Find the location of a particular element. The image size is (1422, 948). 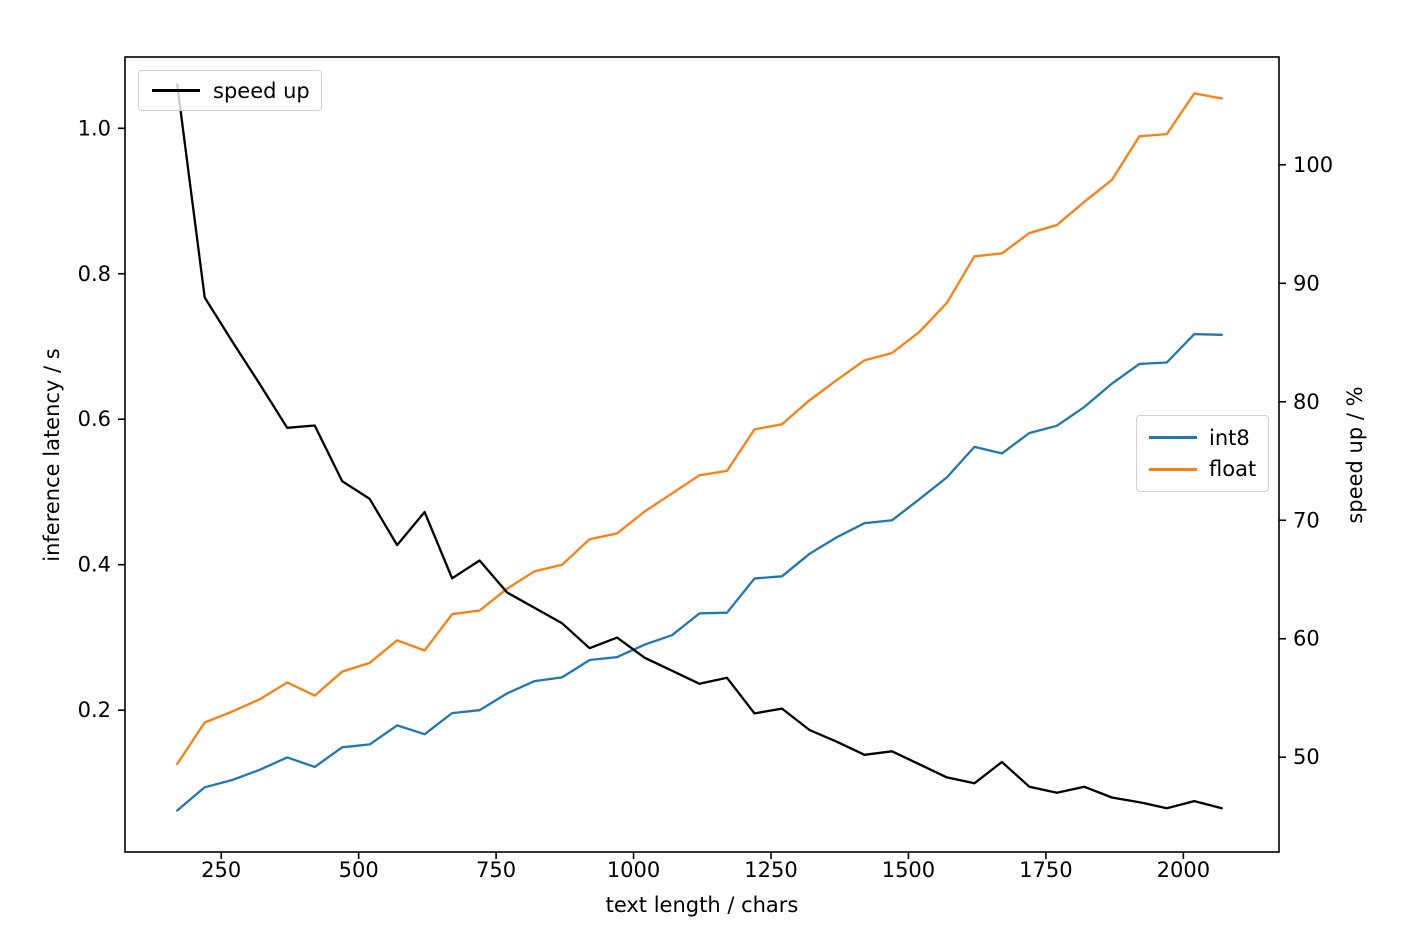

legend-row-int8: int8 is located at coordinates (1208, 438).